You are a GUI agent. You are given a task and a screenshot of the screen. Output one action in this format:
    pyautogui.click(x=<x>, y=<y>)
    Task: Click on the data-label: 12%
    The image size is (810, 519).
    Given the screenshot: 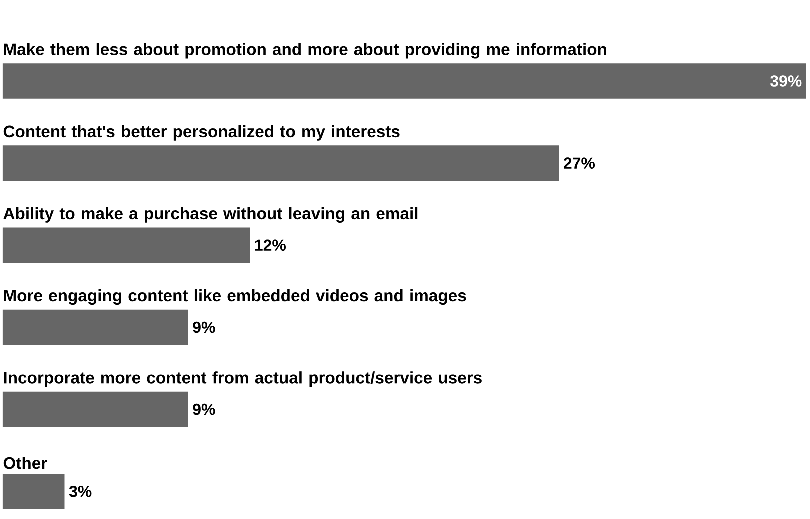 What is the action you would take?
    pyautogui.click(x=270, y=245)
    